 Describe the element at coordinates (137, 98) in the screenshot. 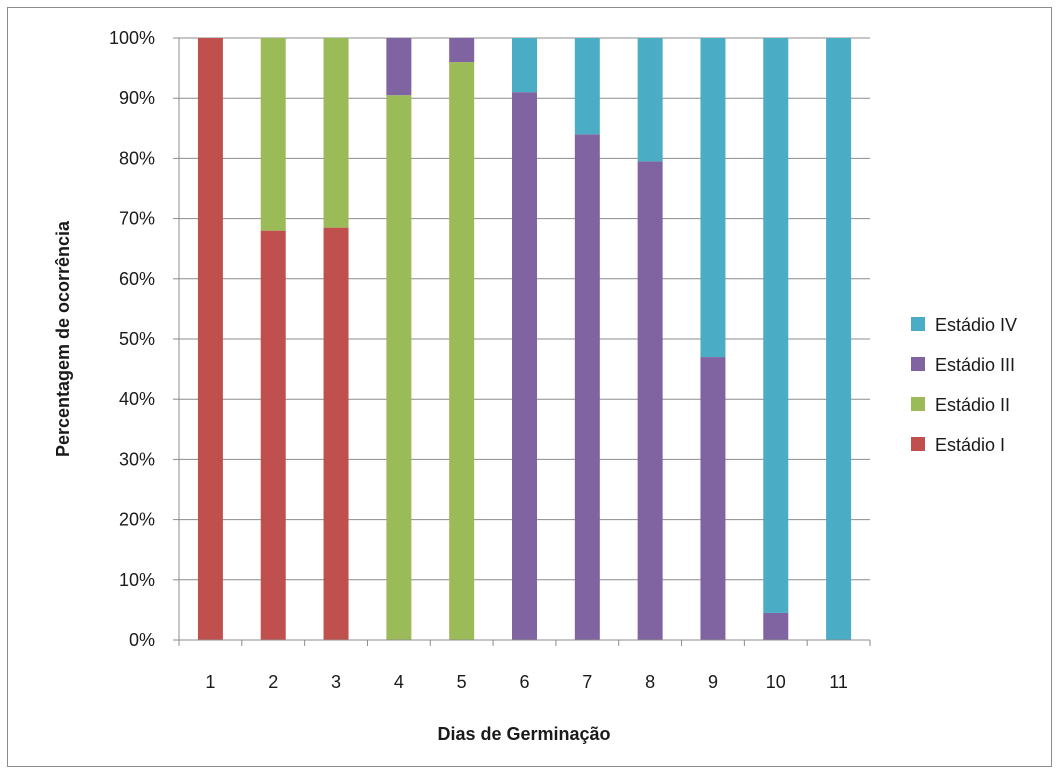

I see `y-tick-label: 90%` at that location.